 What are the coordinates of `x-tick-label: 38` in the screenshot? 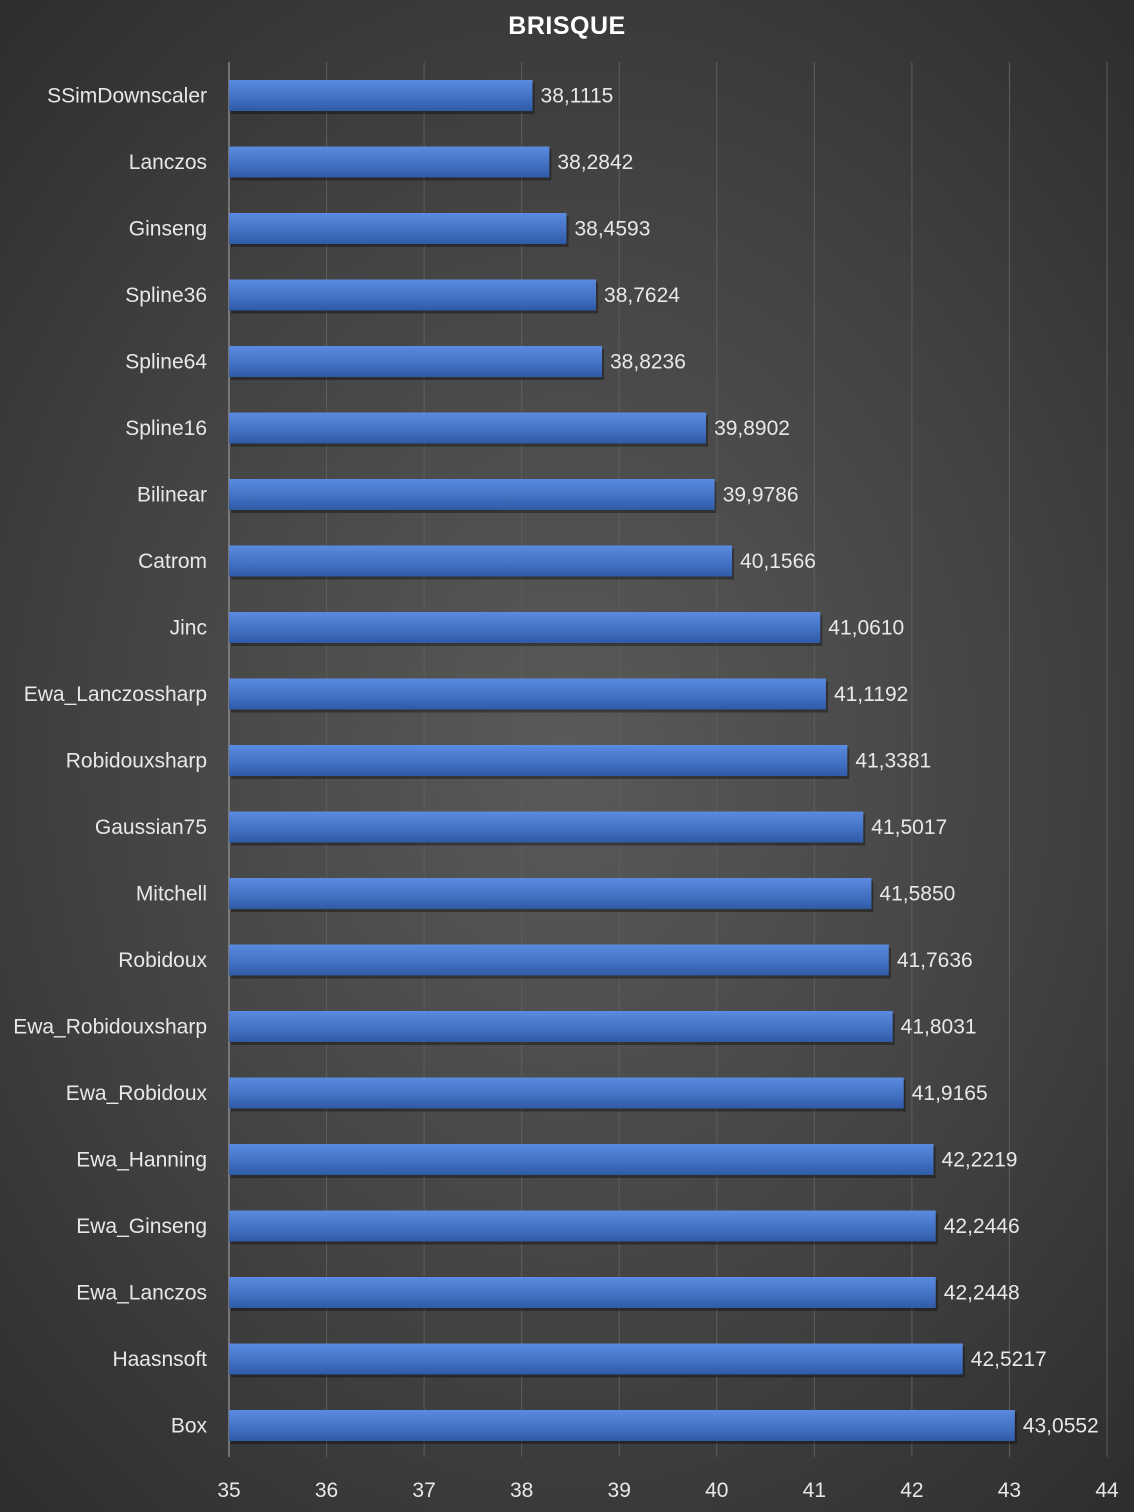 It's located at (521, 1490).